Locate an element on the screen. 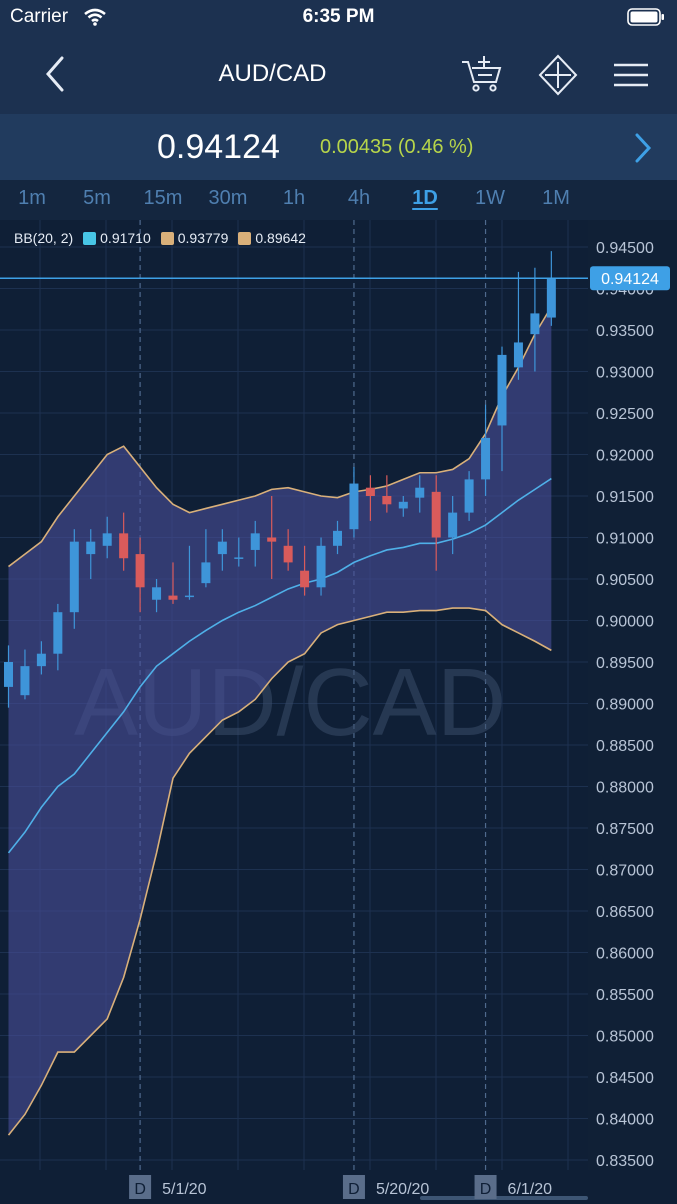  timeframe-1m: 1m is located at coordinates (32, 198).